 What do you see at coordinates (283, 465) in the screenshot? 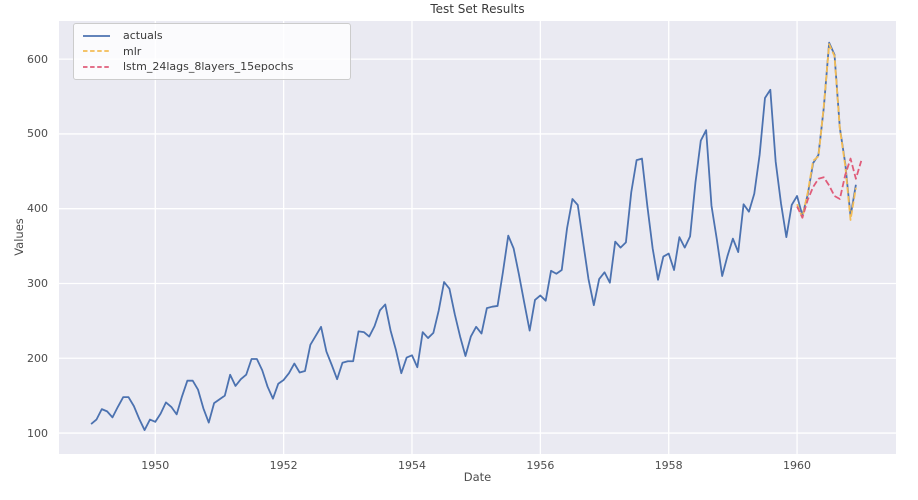
I see `x-tick-label: 1952` at bounding box center [283, 465].